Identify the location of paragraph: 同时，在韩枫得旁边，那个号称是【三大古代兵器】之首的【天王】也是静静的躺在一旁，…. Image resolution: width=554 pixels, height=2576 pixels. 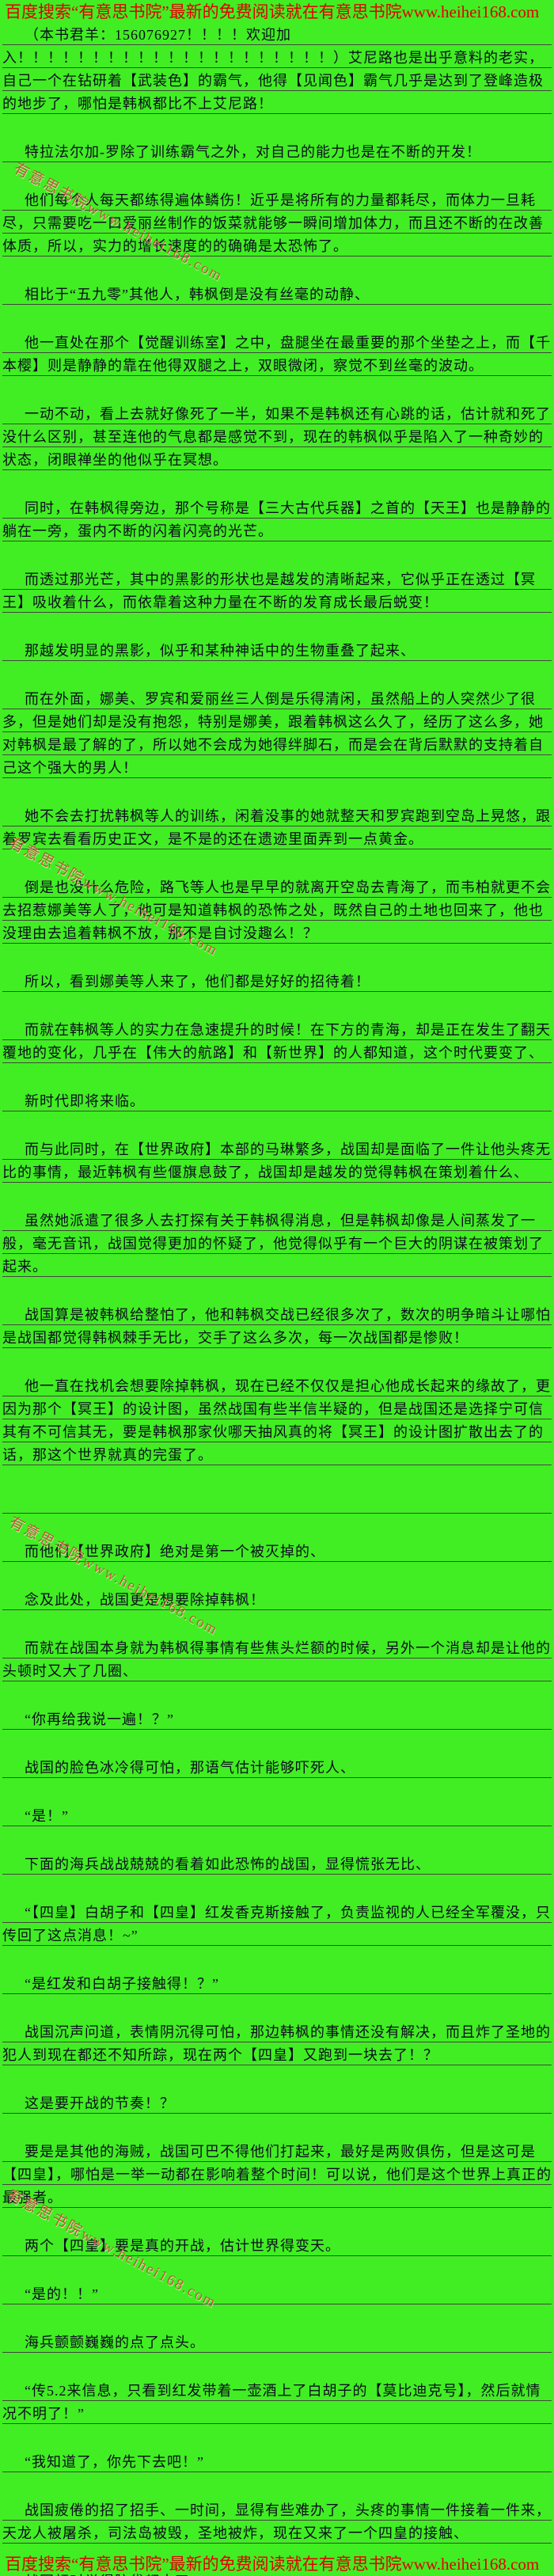
(277, 520).